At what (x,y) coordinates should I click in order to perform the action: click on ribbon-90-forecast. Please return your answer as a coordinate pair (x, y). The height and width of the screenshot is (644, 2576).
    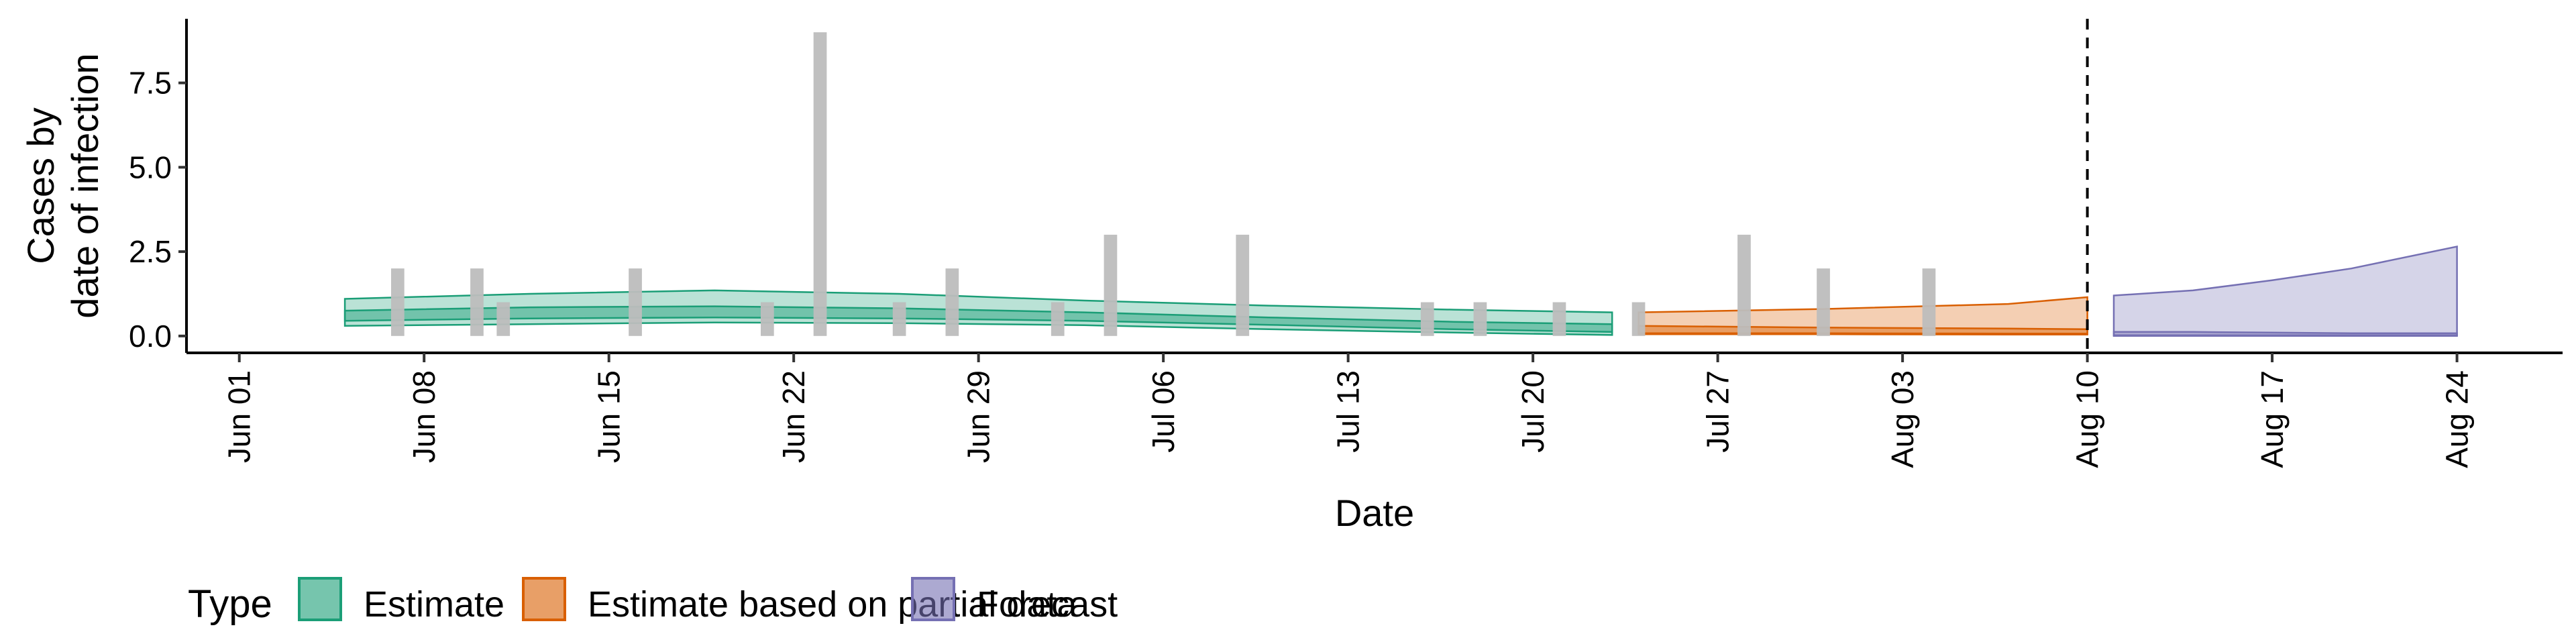
    Looking at the image, I should click on (2285, 291).